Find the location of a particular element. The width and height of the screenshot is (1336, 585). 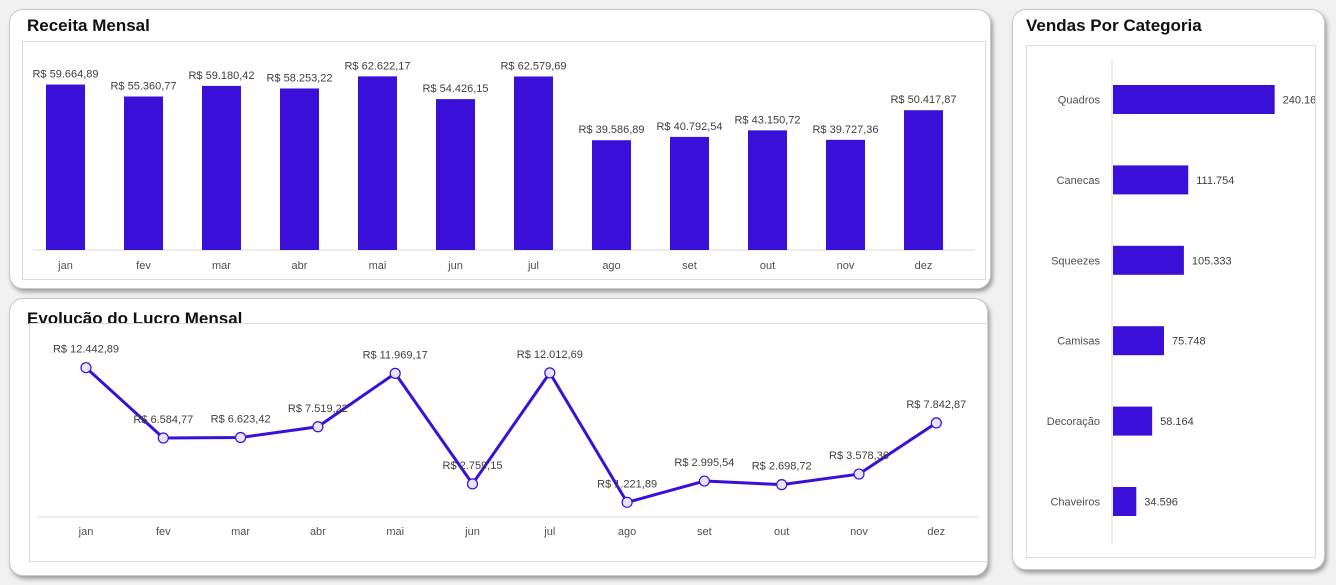

data-label-jan: R$ 59.664,89 is located at coordinates (65, 75).